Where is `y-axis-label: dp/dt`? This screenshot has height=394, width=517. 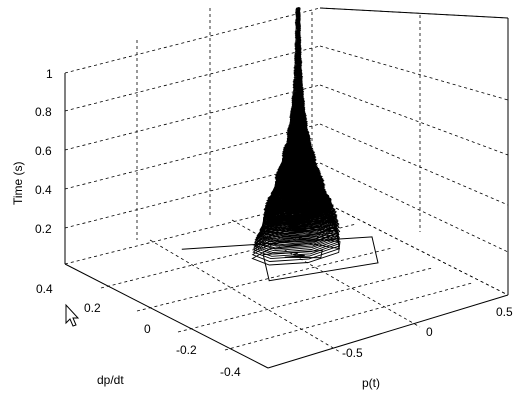
y-axis-label: dp/dt is located at coordinates (110, 380).